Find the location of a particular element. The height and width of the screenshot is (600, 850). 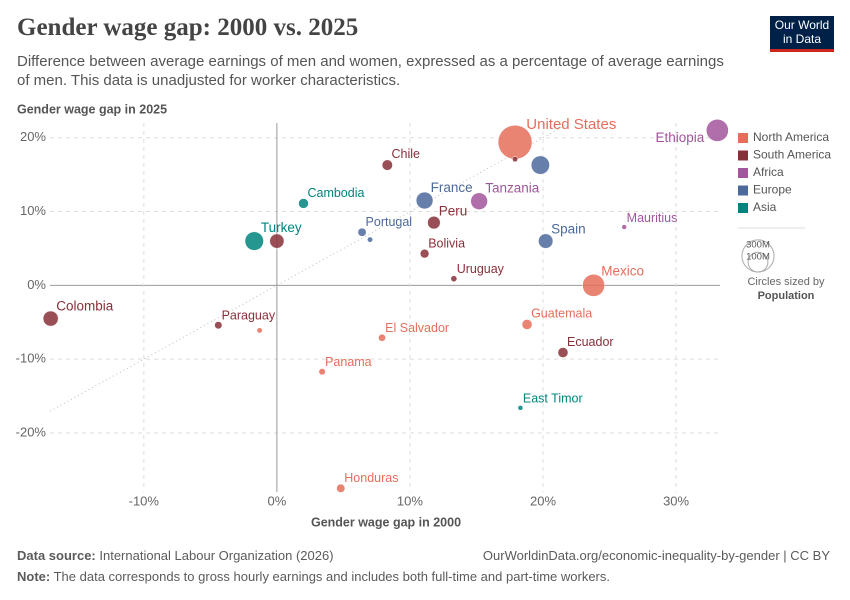

point-label: Ecuador is located at coordinates (590, 342).